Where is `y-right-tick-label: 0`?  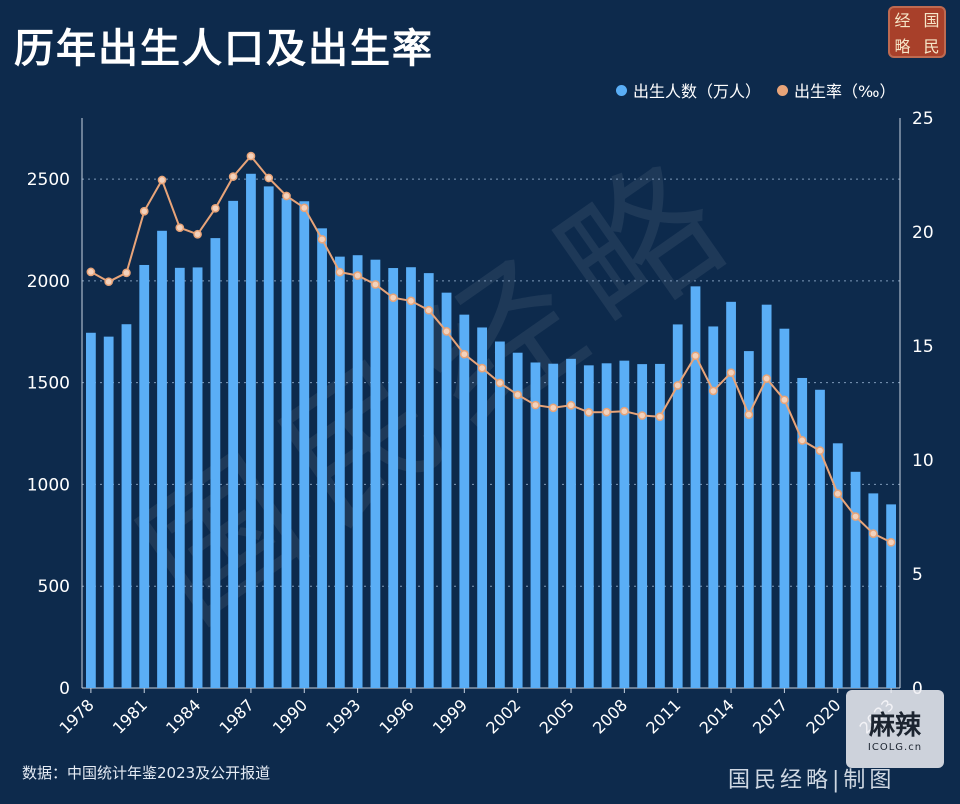 y-right-tick-label: 0 is located at coordinates (917, 689).